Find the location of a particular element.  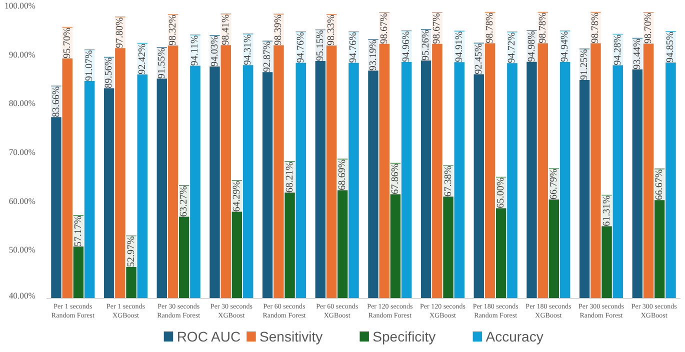

y-tick-label: 60.00% is located at coordinates (22, 201).